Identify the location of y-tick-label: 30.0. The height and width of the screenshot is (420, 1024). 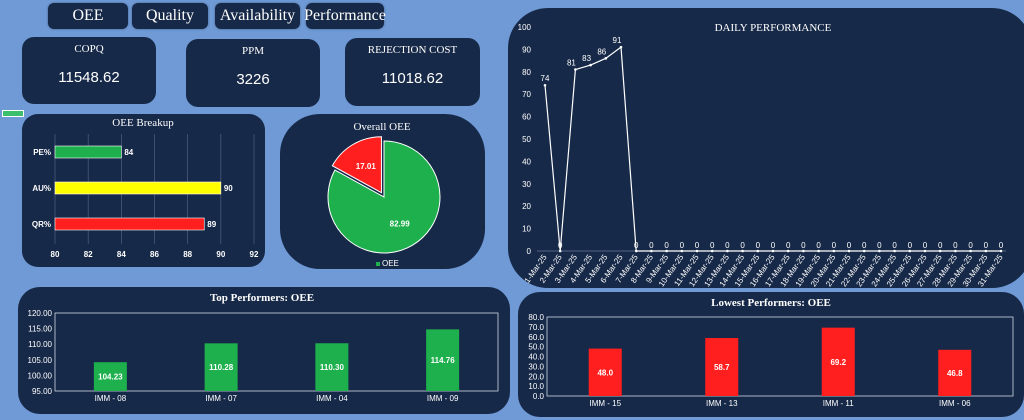
(536, 366).